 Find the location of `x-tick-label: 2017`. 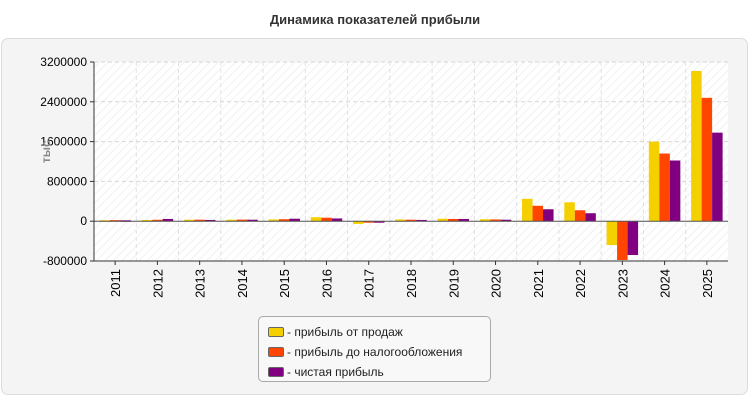

x-tick-label: 2017 is located at coordinates (369, 283).